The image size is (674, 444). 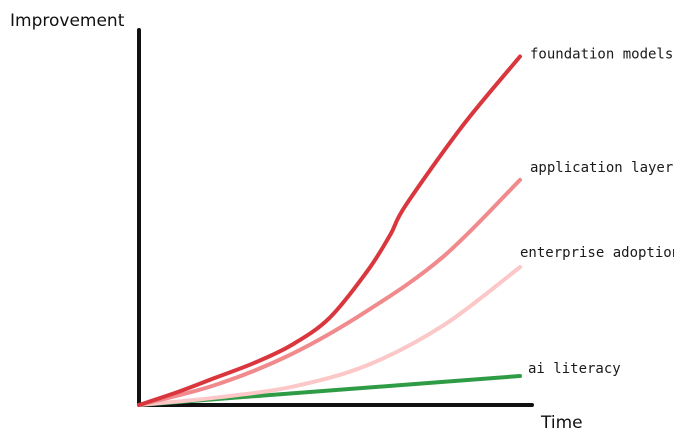 What do you see at coordinates (597, 253) in the screenshot?
I see `series-label-enterprise-adoption: enterprise adoption` at bounding box center [597, 253].